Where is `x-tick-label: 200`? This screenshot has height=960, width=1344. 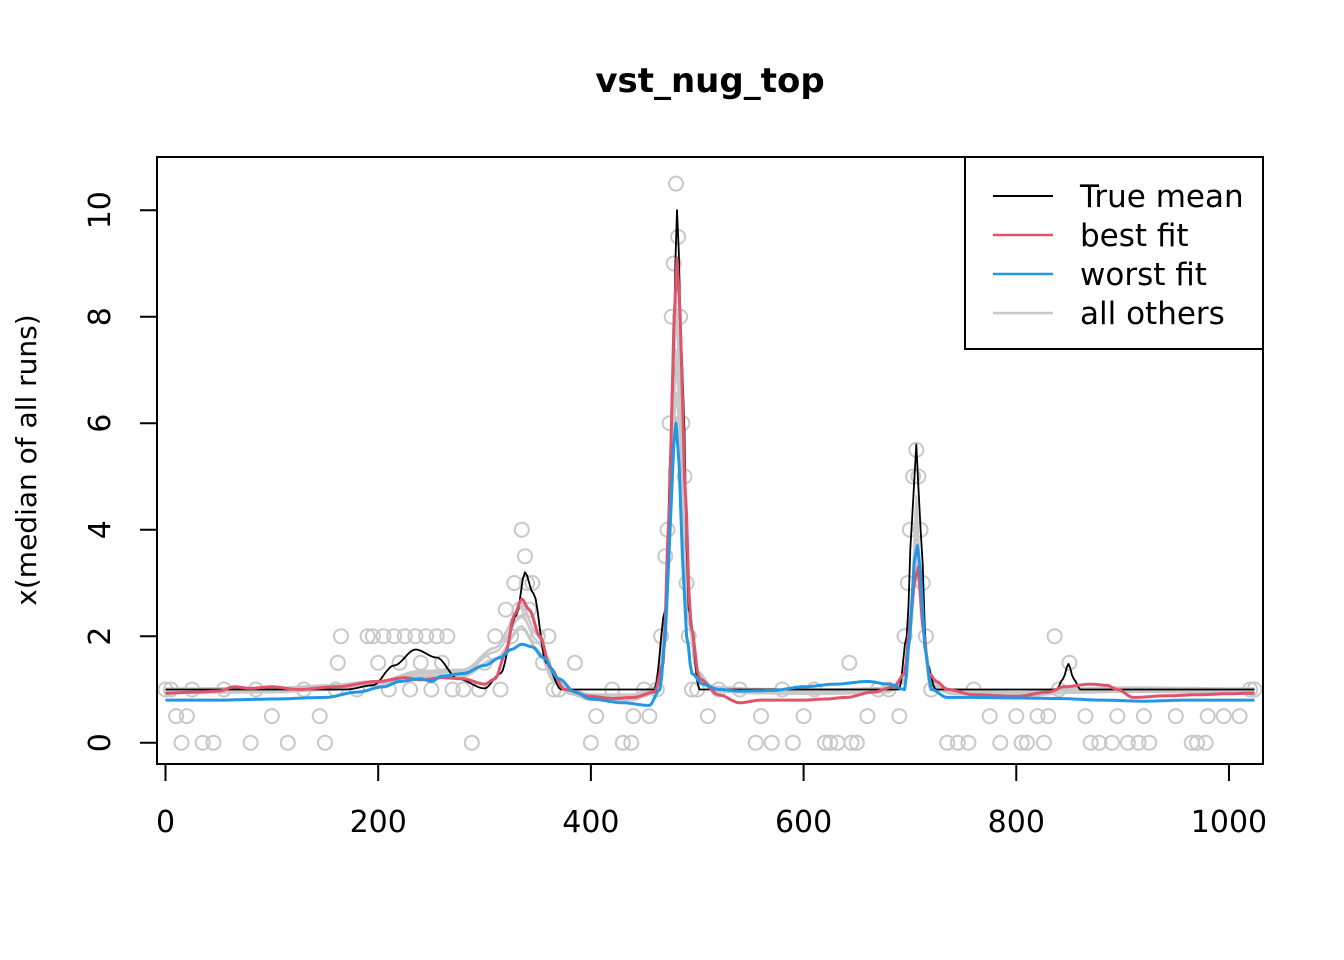
x-tick-label: 200 is located at coordinates (378, 822).